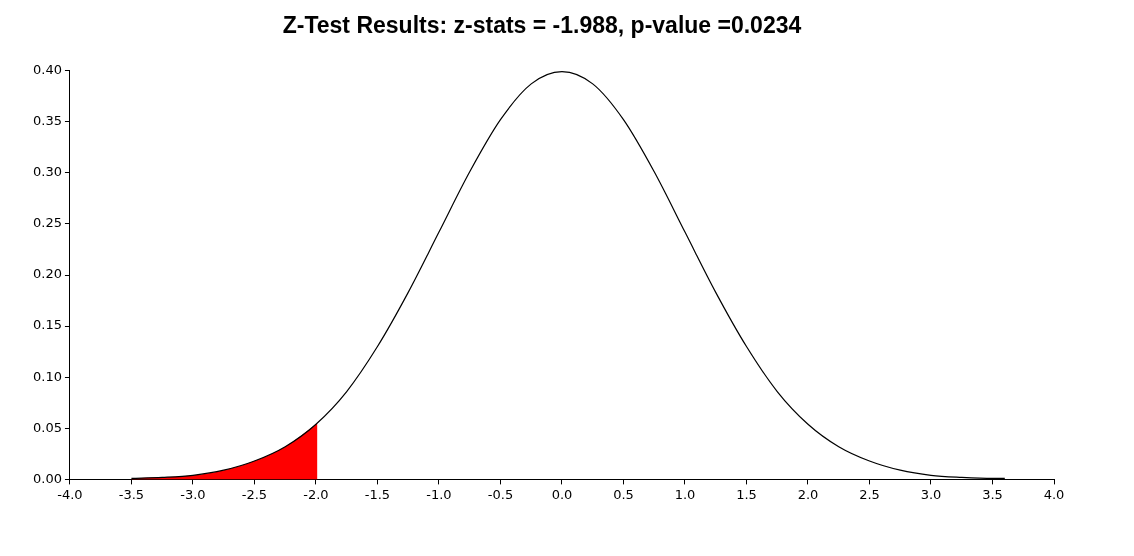  Describe the element at coordinates (47, 325) in the screenshot. I see `y-tick-label: 0.15` at that location.